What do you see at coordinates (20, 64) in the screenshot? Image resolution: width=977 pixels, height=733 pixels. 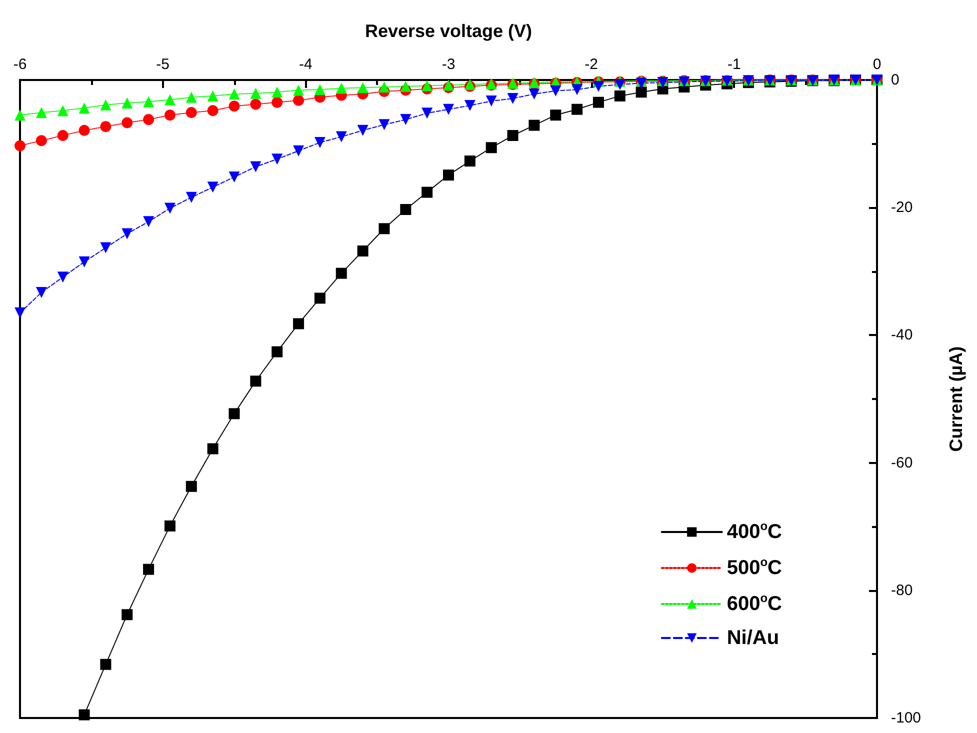 I see `x-tick-label: -6` at bounding box center [20, 64].